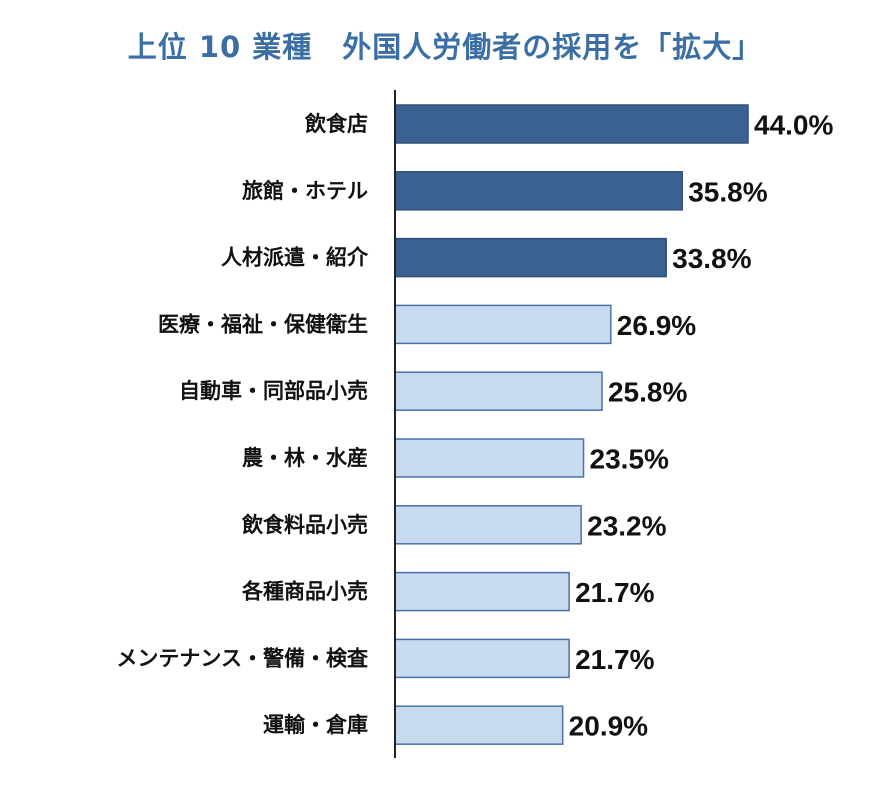 Image resolution: width=890 pixels, height=794 pixels. I want to click on category-label-5: 自動車・同部品小売, so click(273, 391).